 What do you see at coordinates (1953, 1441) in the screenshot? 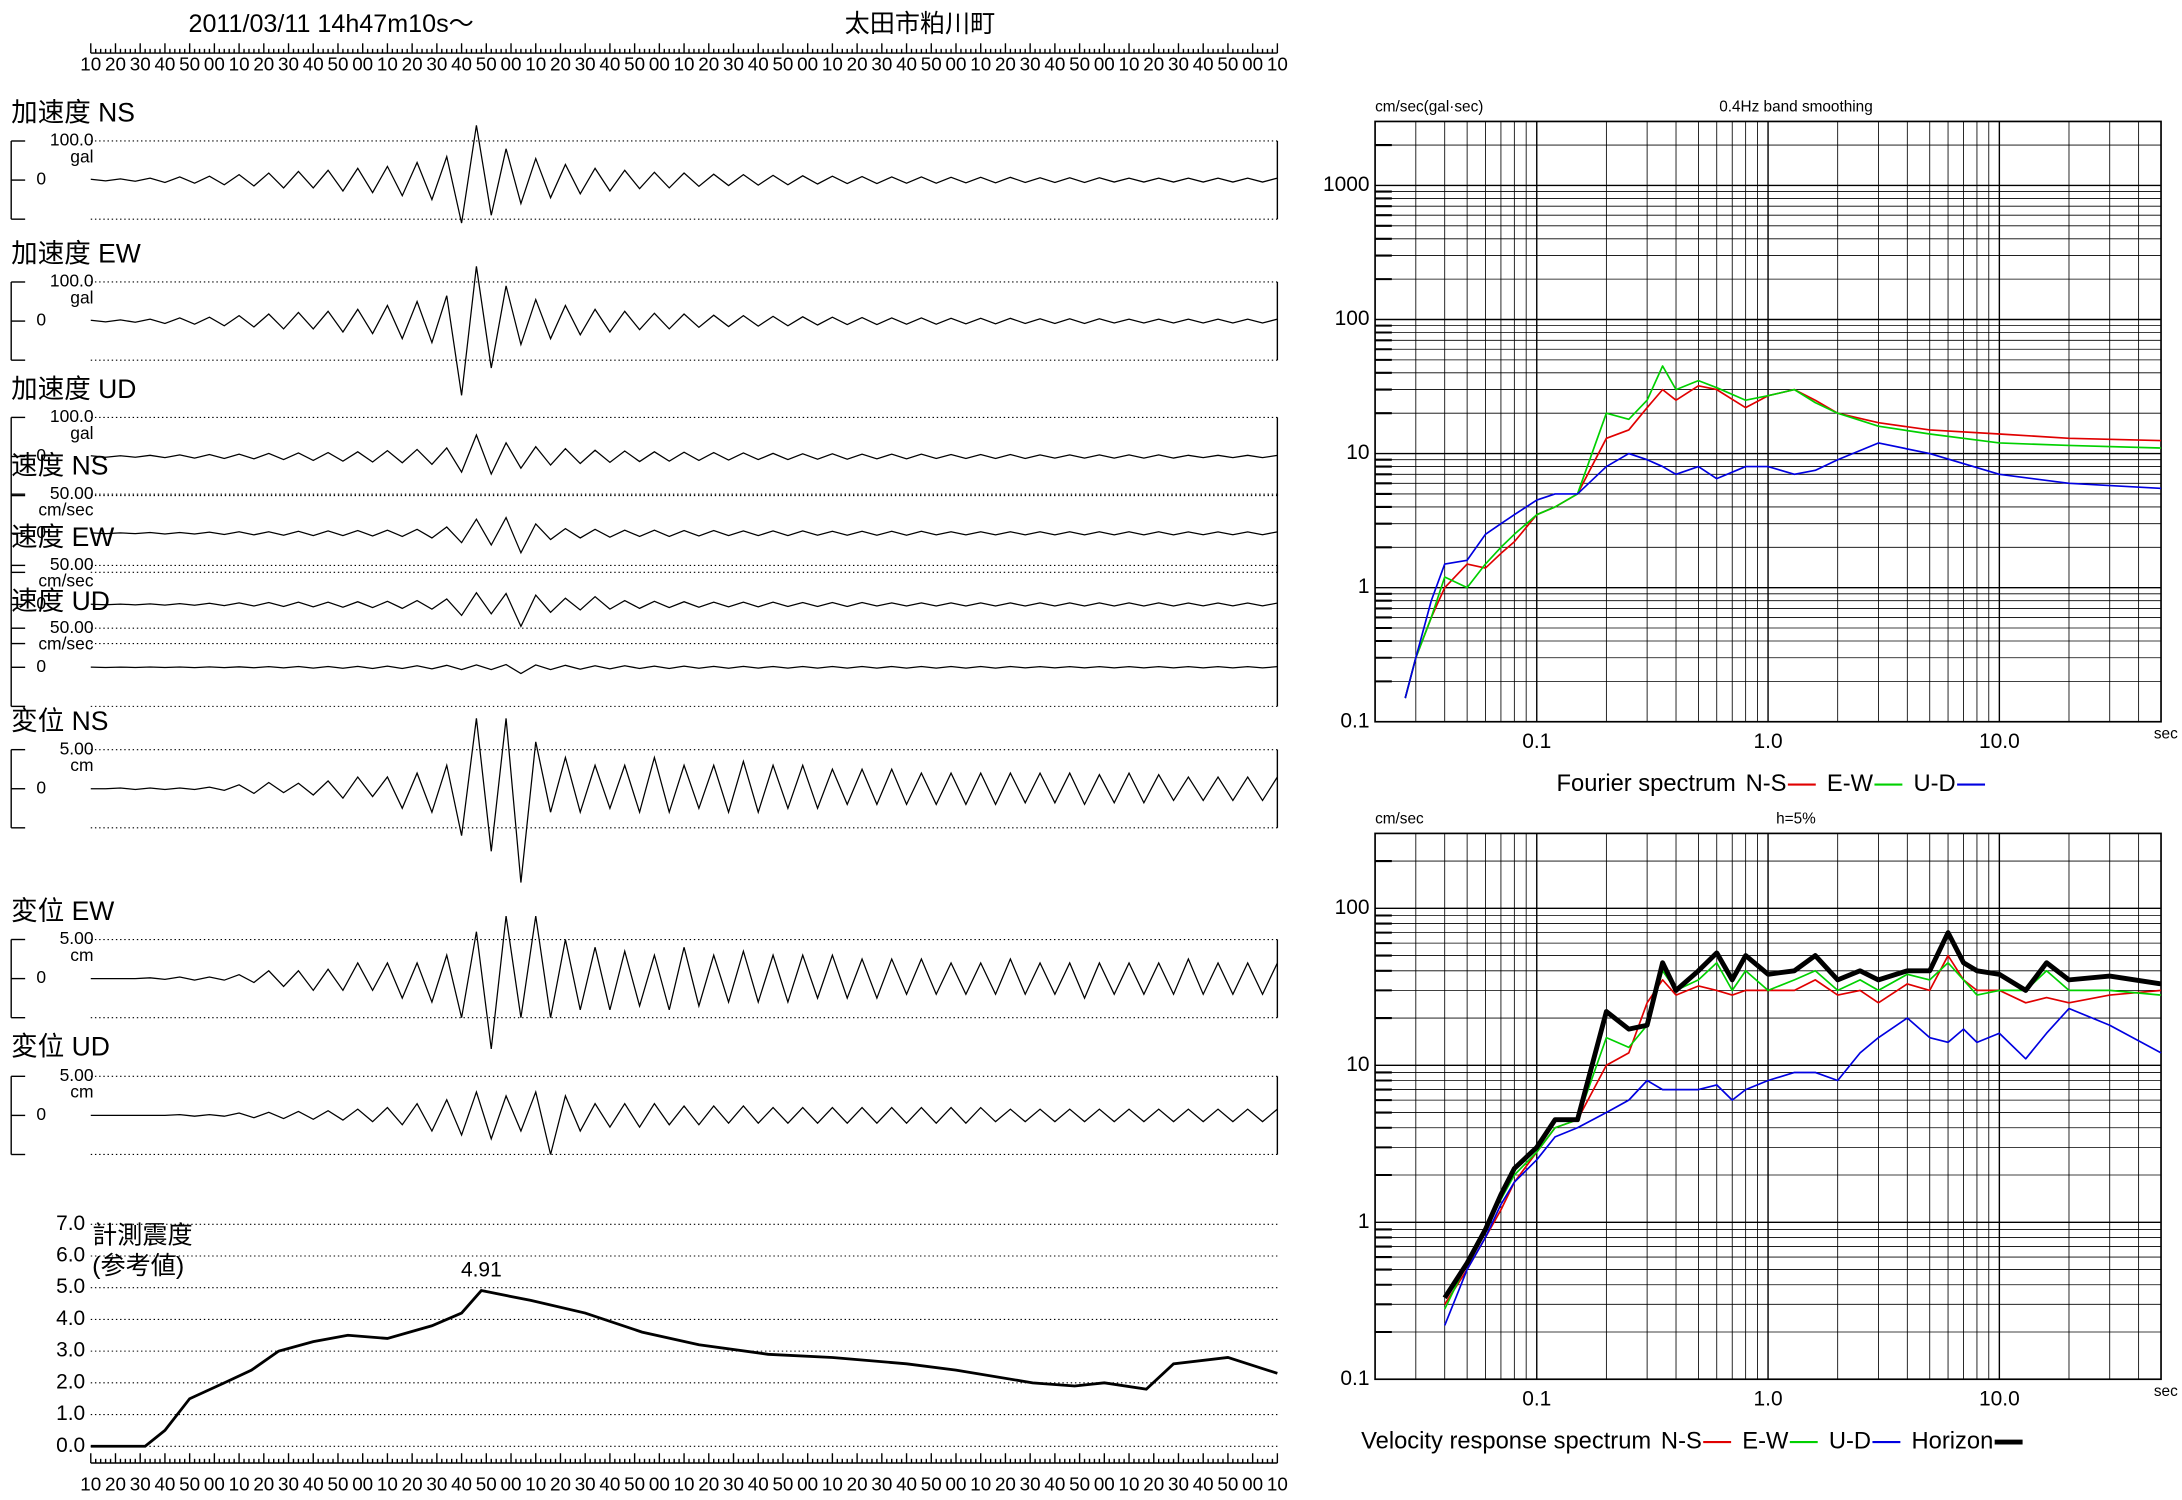
I see `legend-label: Horizon` at bounding box center [1953, 1441].